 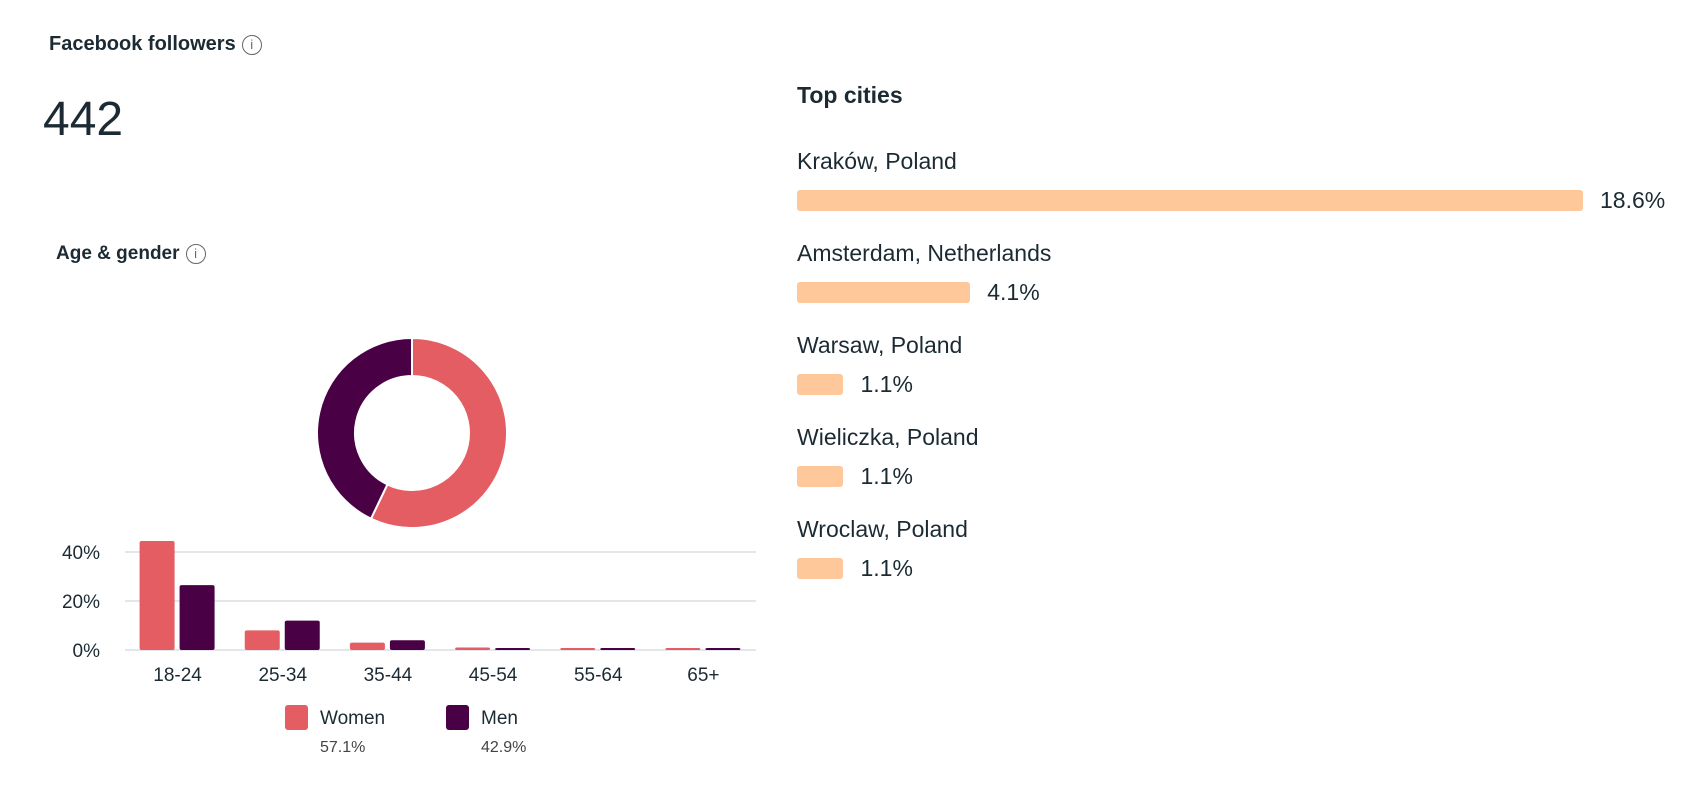 I want to click on x-tick-label: 55-64, so click(x=598, y=675).